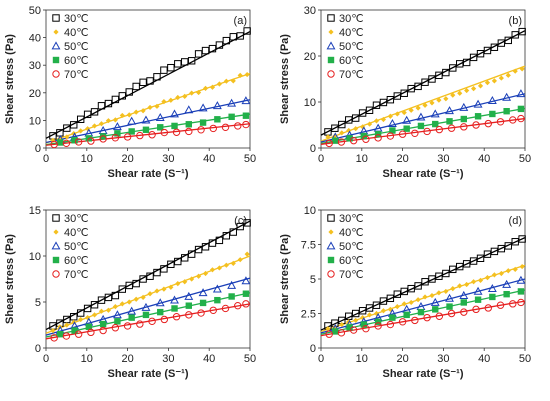 This screenshot has width=550, height=401. What do you see at coordinates (308, 315) in the screenshot?
I see `y-tick-label: 2.5` at bounding box center [308, 315].